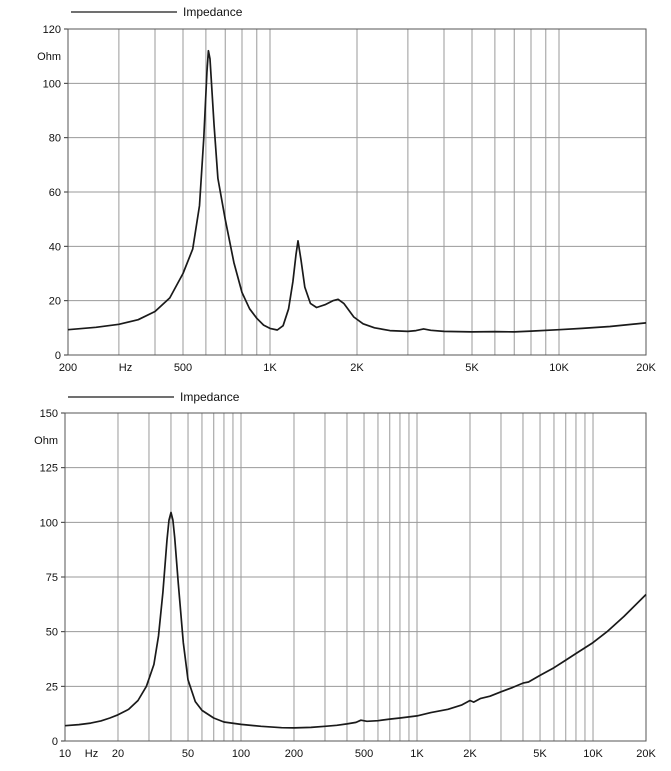 The image size is (671, 771). What do you see at coordinates (241, 754) in the screenshot?
I see `x-tick-label: 100` at bounding box center [241, 754].